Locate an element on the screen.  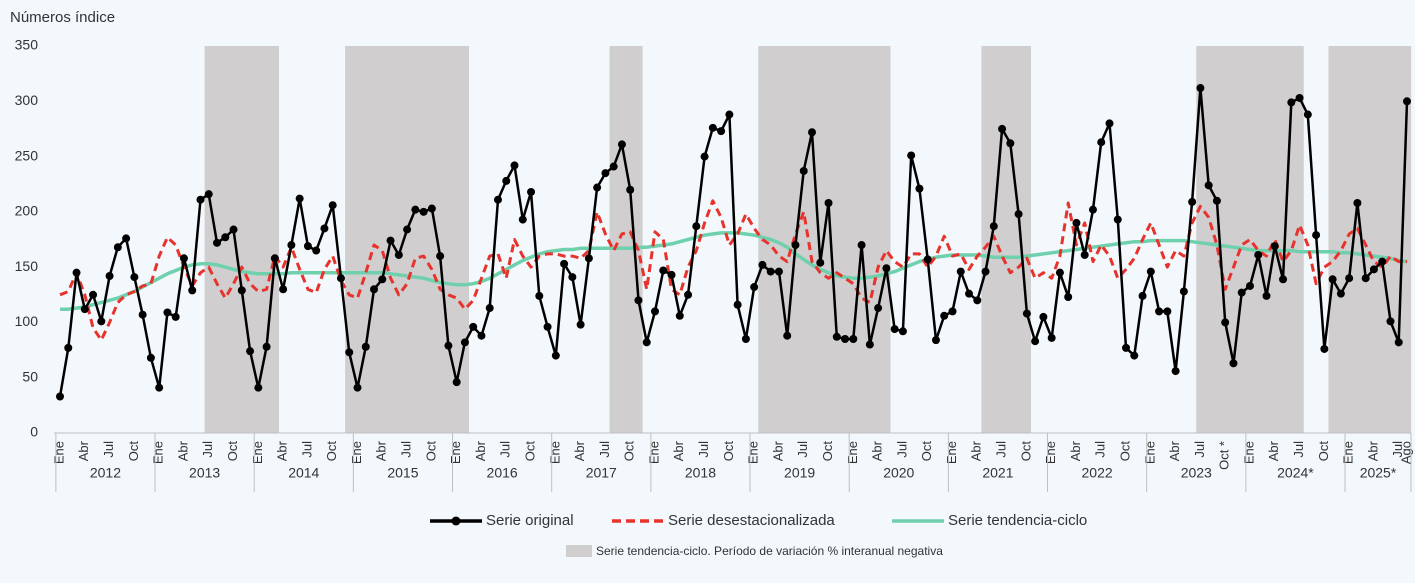
year-label: 2020 is located at coordinates (898, 473).